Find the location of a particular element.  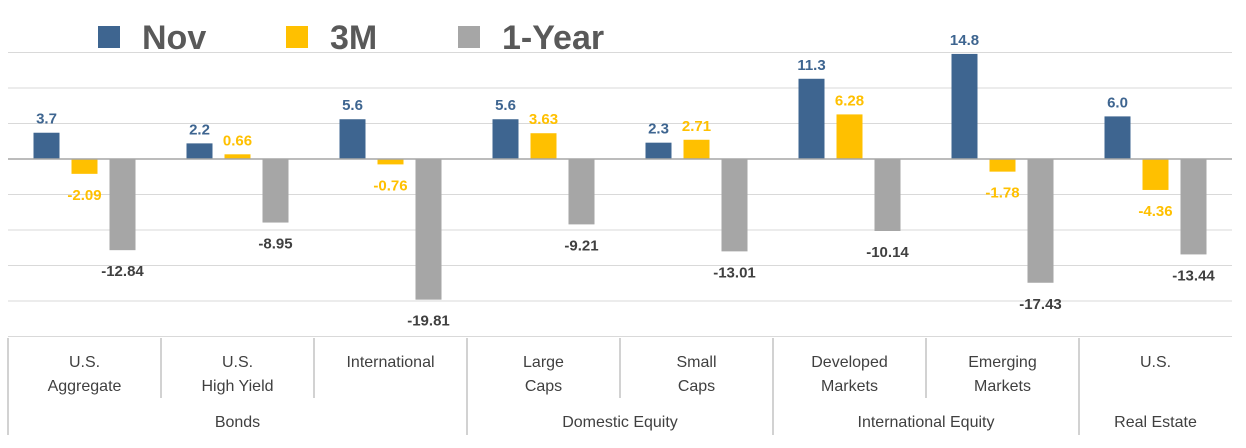

bar-1-year-international is located at coordinates (428, 229).